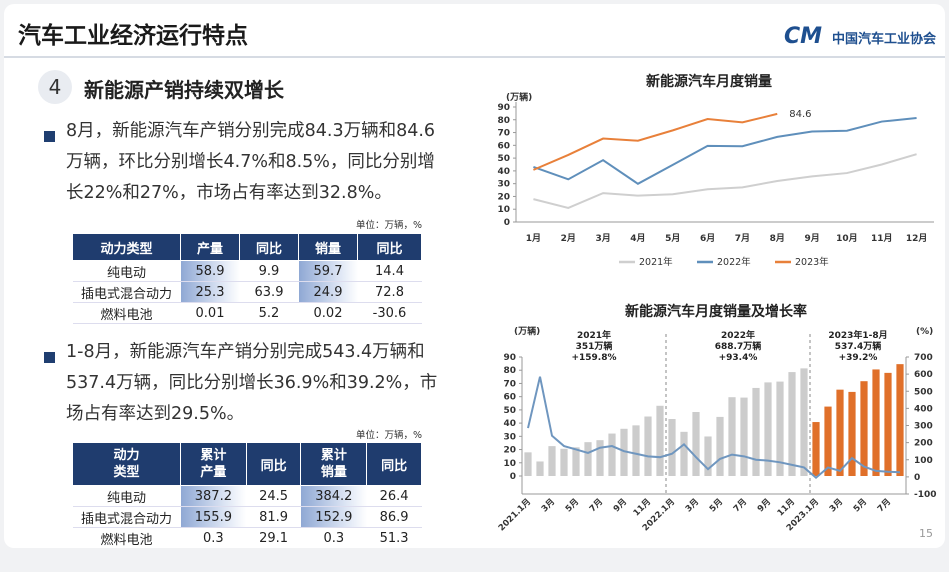  I want to click on legend-label: 2021年, so click(656, 262).